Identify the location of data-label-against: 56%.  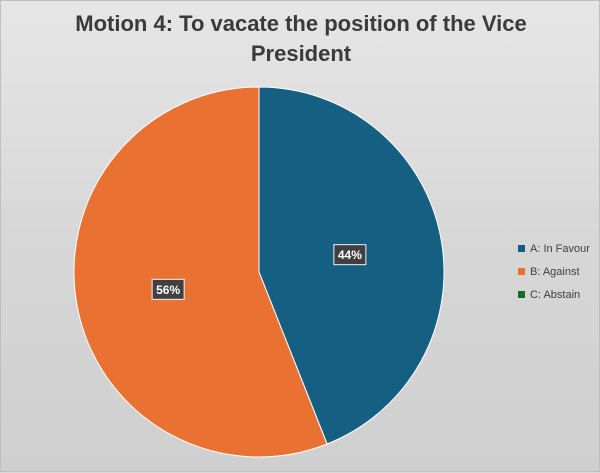
(168, 289).